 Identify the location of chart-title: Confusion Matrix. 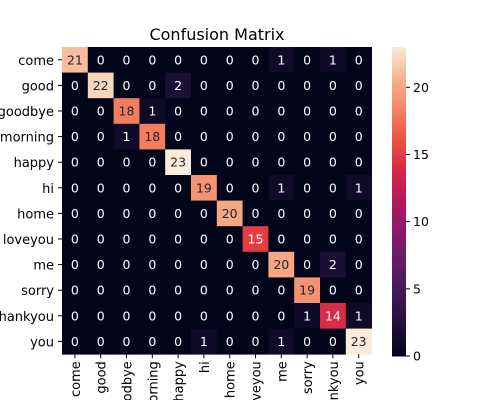
(216, 34).